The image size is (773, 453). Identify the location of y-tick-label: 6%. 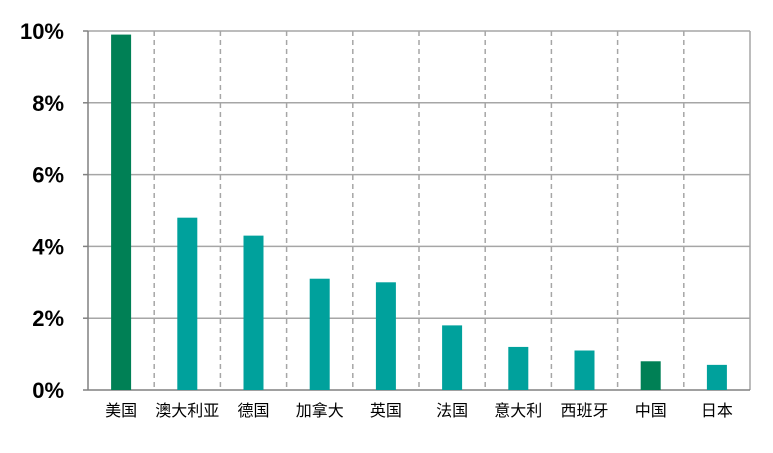
(48, 175).